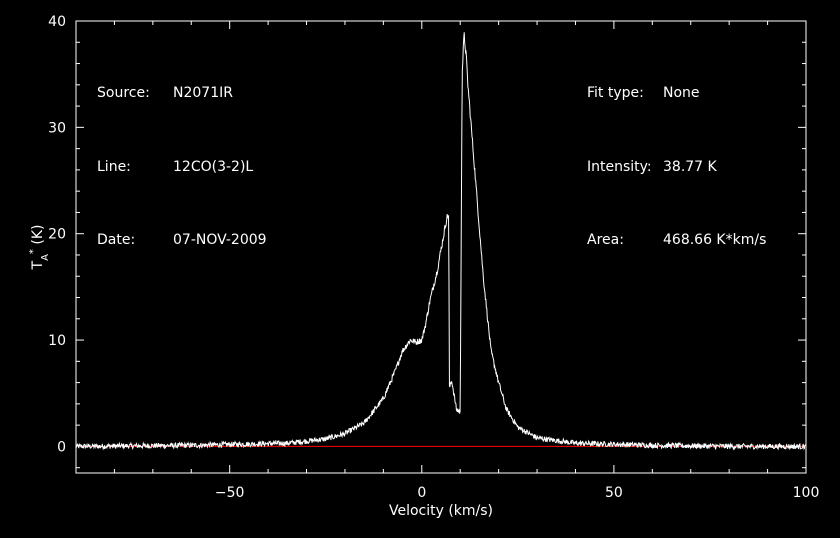  Describe the element at coordinates (123, 93) in the screenshot. I see `info-source-key: Source:` at that location.